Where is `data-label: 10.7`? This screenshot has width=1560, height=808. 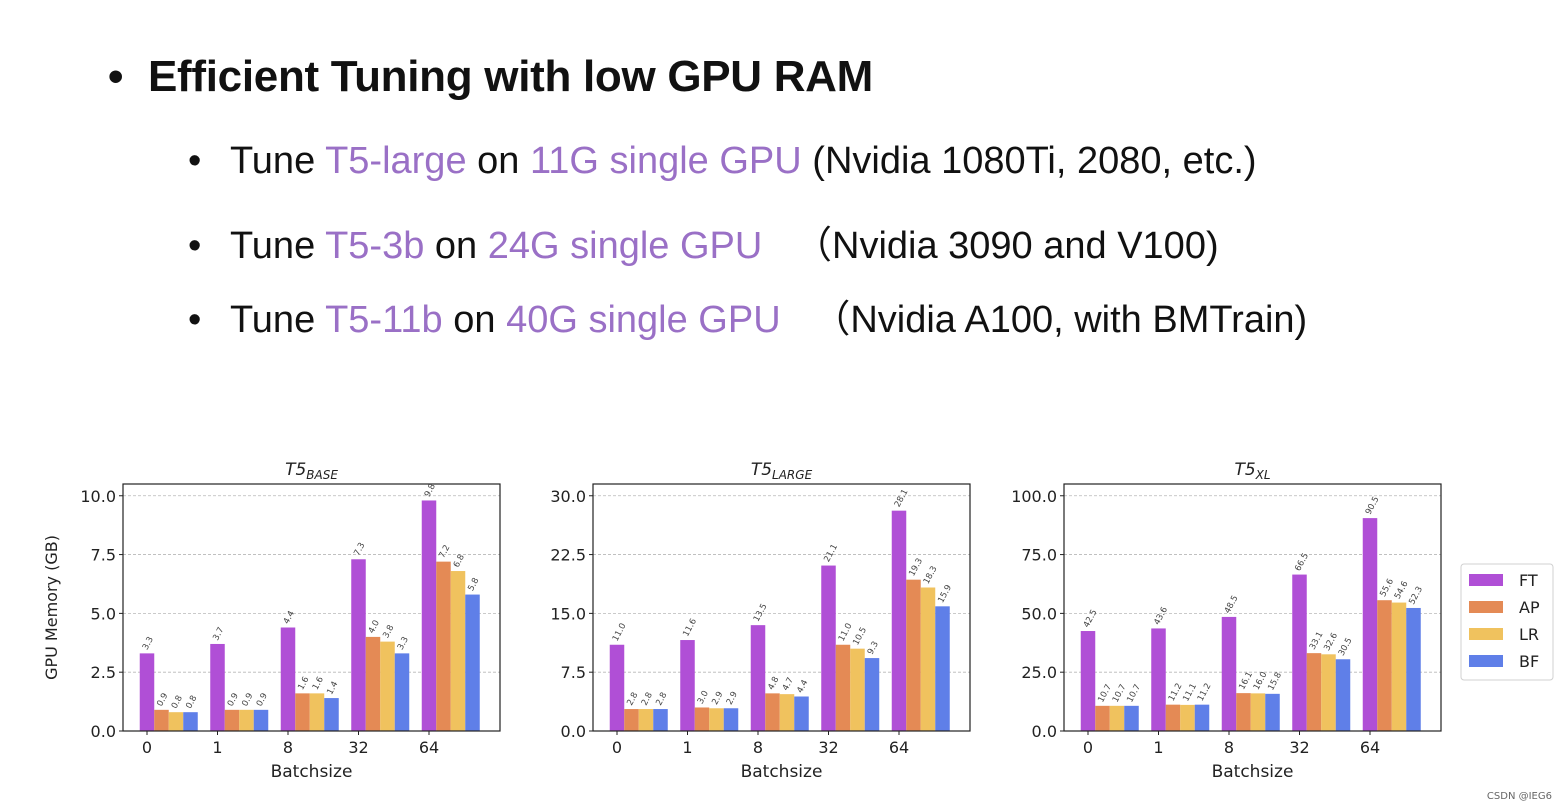
data-label: 10.7 is located at coordinates (1105, 693).